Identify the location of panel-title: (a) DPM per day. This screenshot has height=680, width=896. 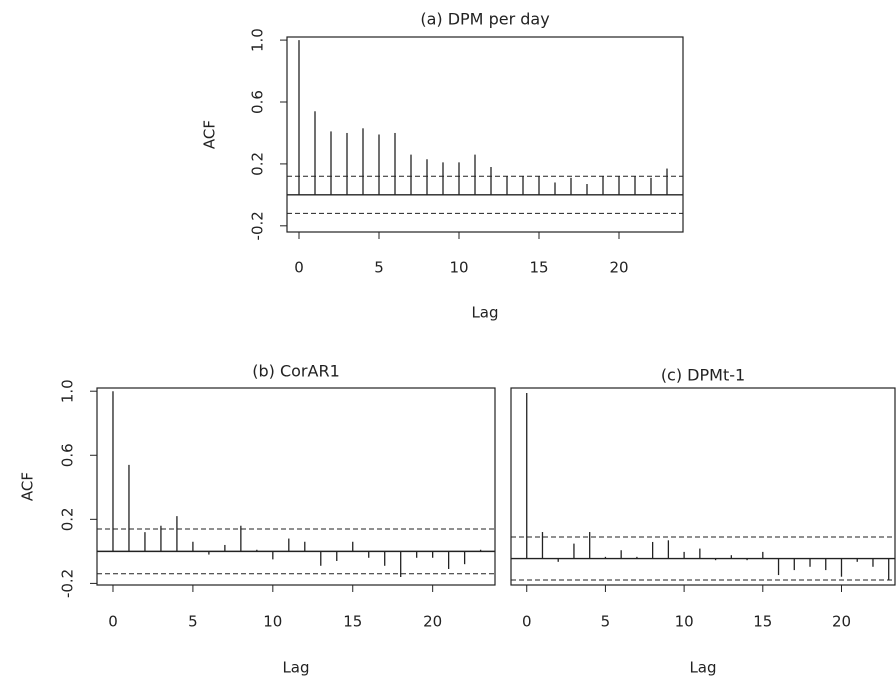
(484, 19).